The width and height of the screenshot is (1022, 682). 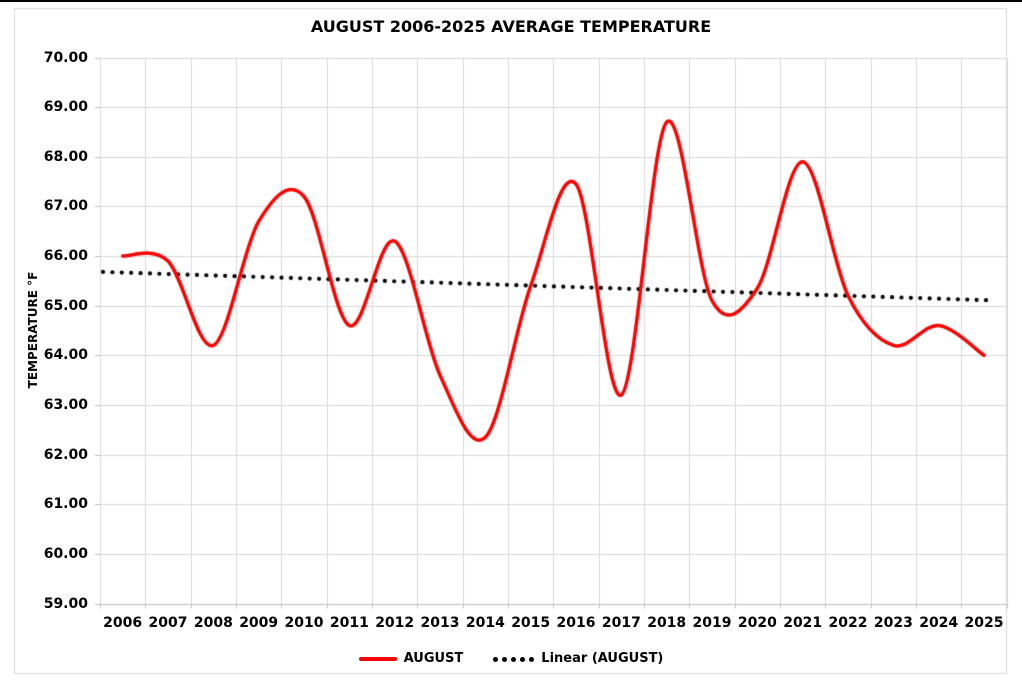 What do you see at coordinates (757, 623) in the screenshot?
I see `x-tick-label: 2020` at bounding box center [757, 623].